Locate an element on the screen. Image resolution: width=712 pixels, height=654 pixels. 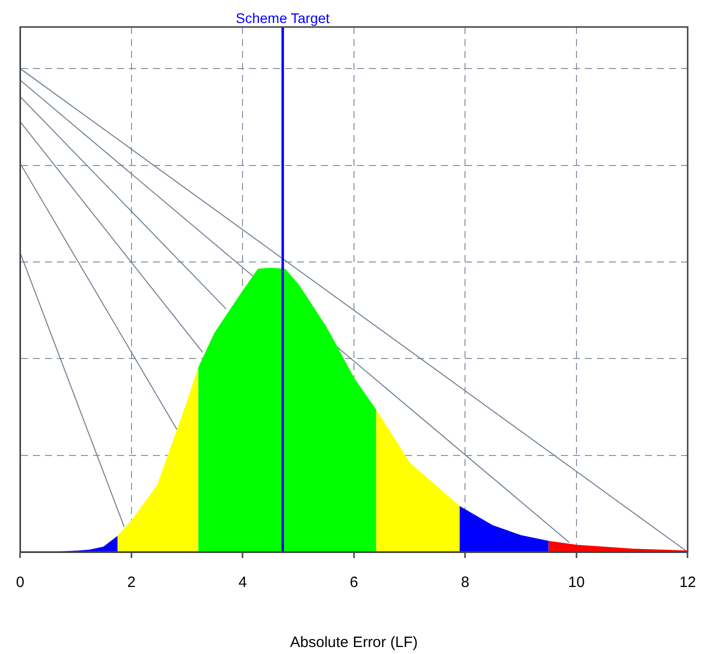
x-axis-title: Absolute Error (LF) is located at coordinates (354, 643).